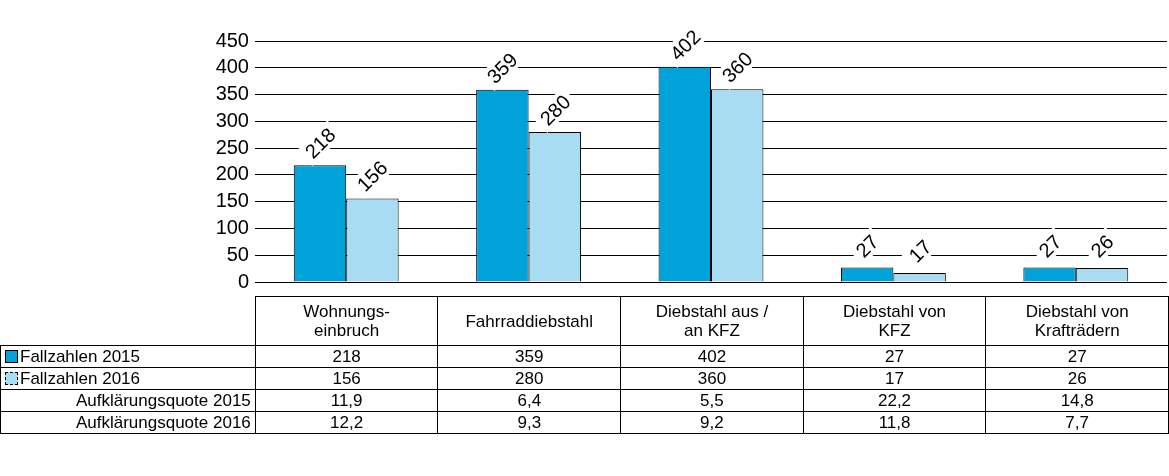 The width and height of the screenshot is (1169, 476). What do you see at coordinates (237, 253) in the screenshot?
I see `y-tick-label: 50` at bounding box center [237, 253].